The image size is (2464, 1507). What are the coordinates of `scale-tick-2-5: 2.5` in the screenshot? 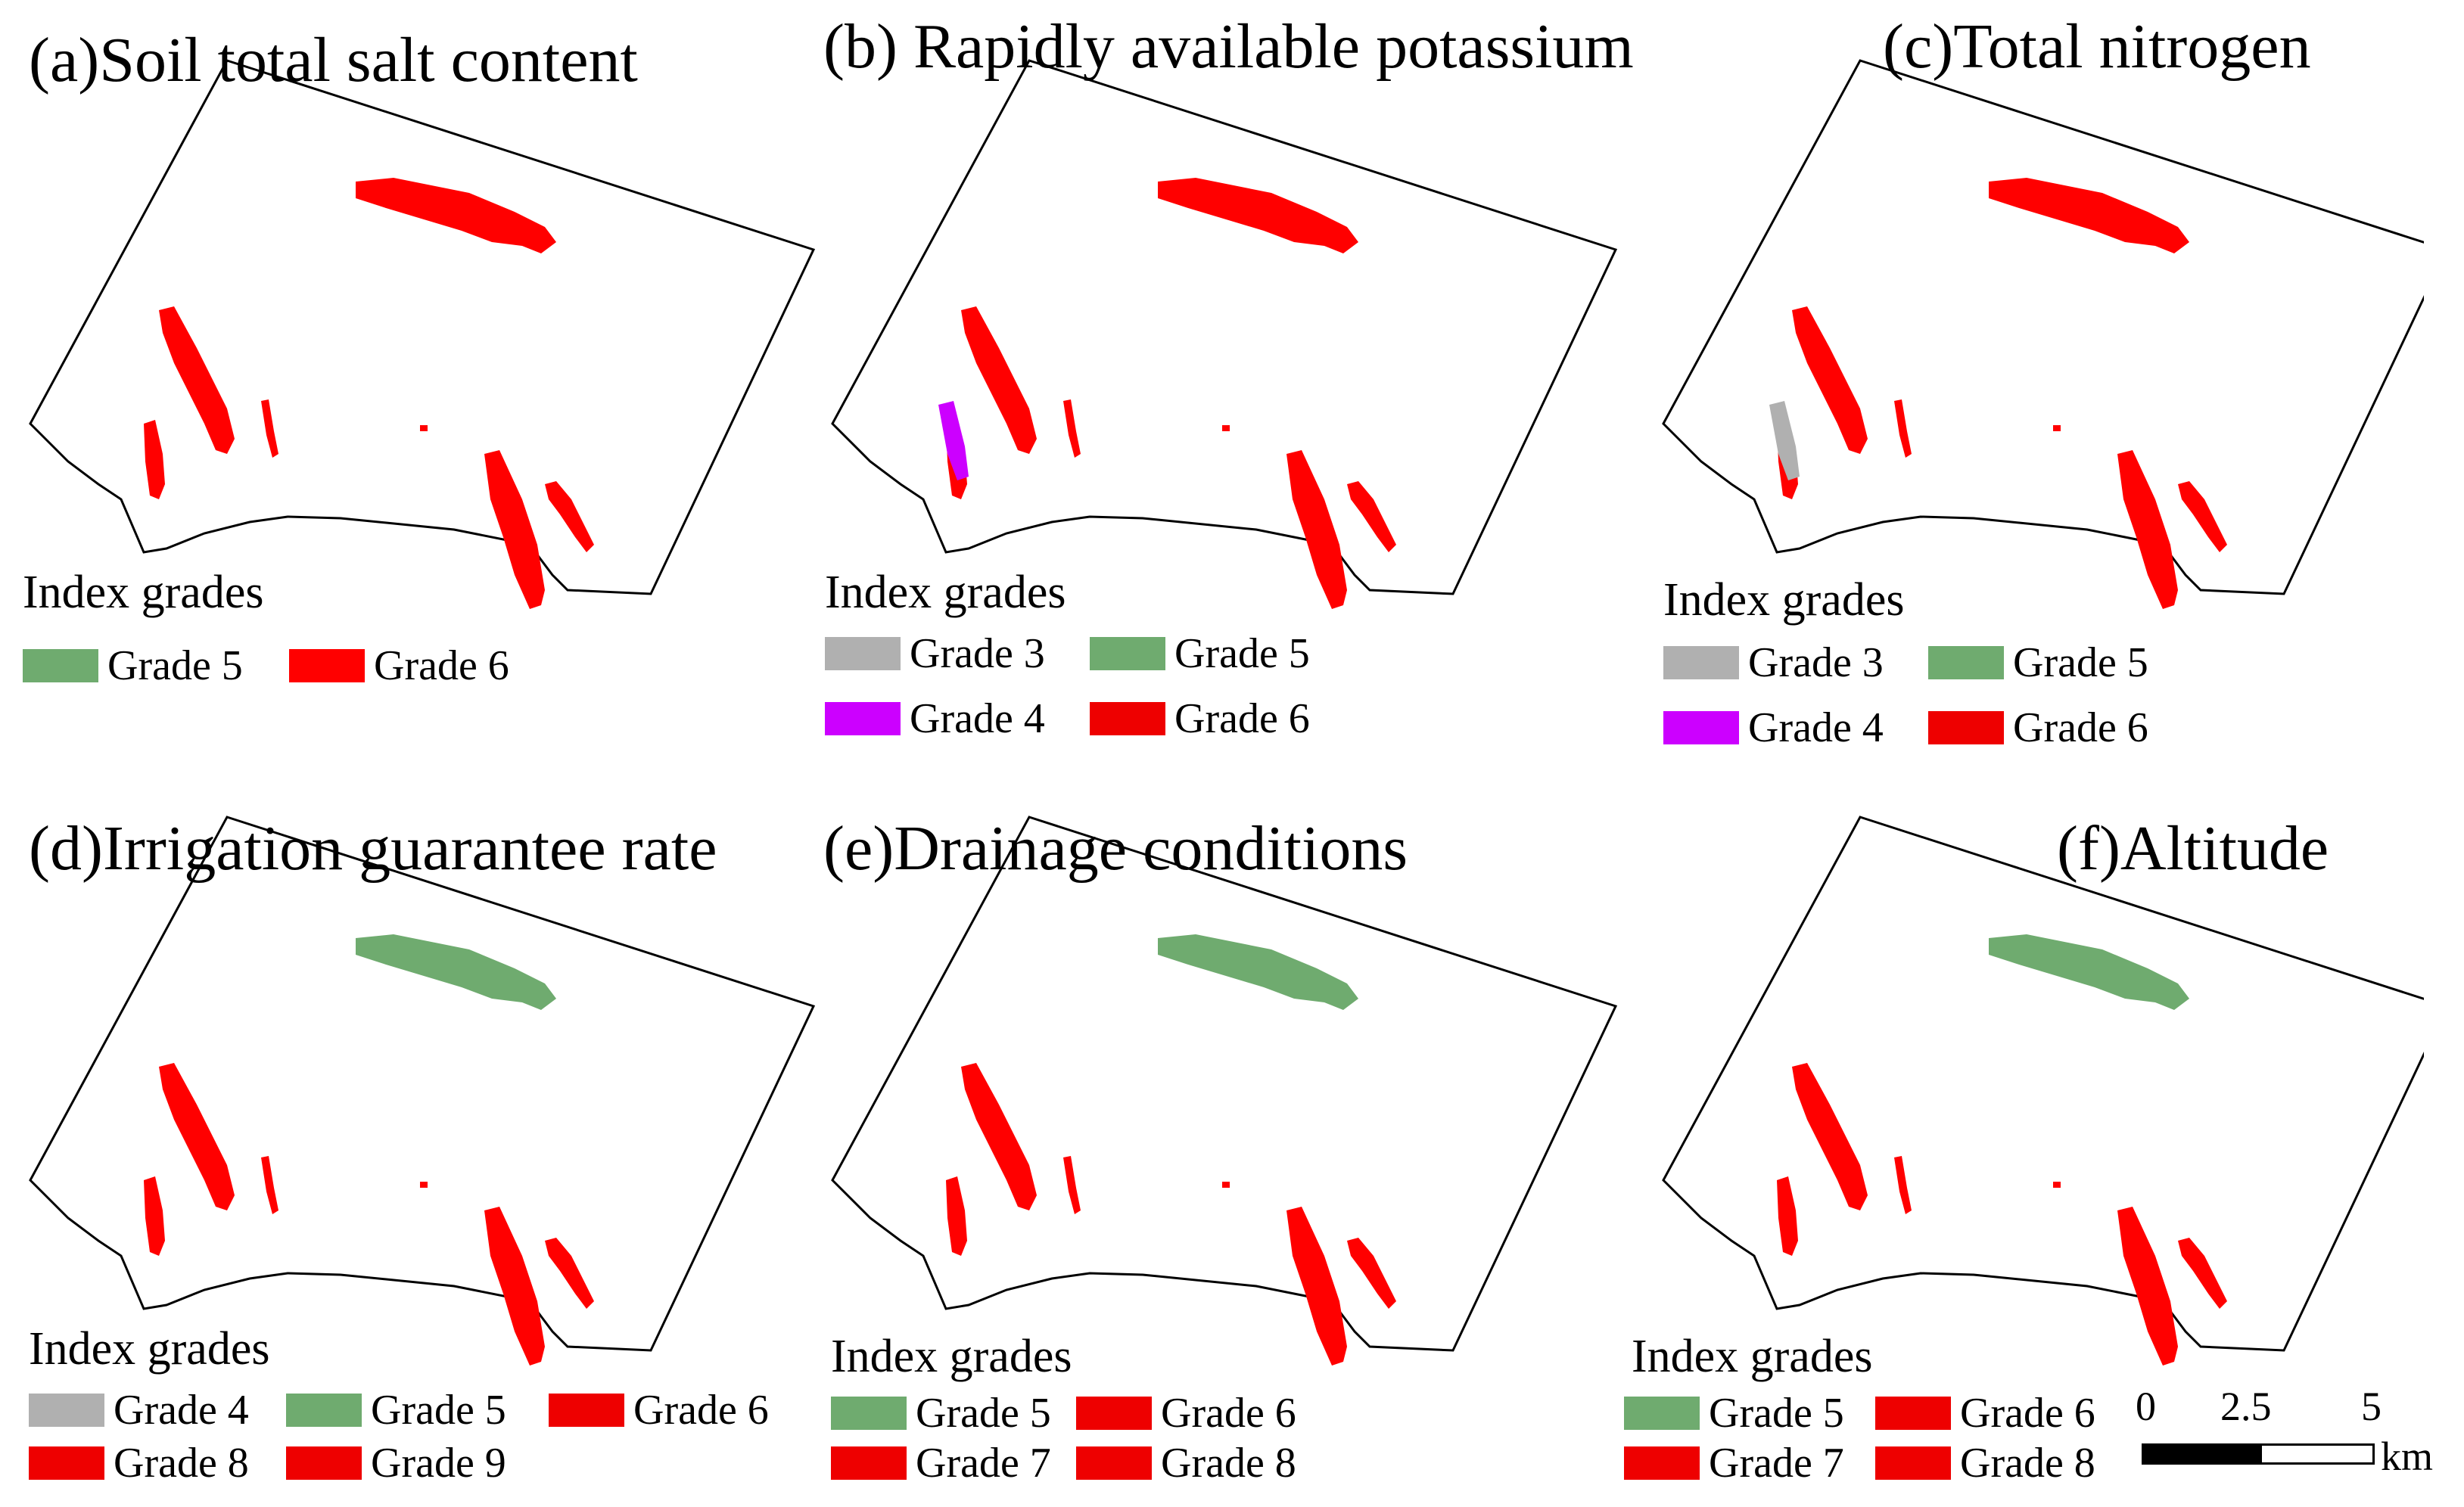 It's located at (2246, 1407).